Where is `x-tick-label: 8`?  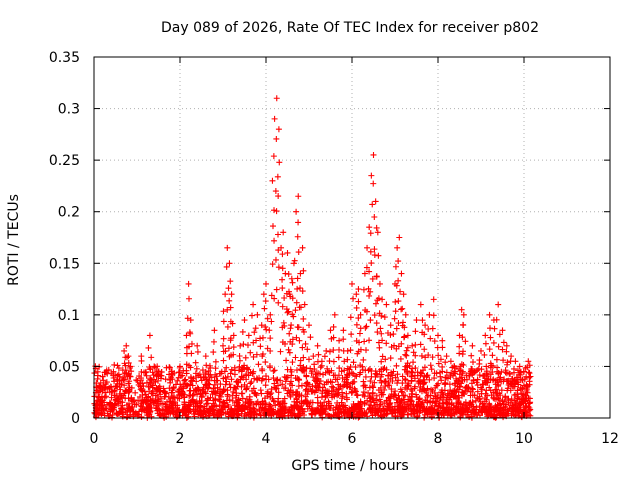 x-tick-label: 8 is located at coordinates (438, 439).